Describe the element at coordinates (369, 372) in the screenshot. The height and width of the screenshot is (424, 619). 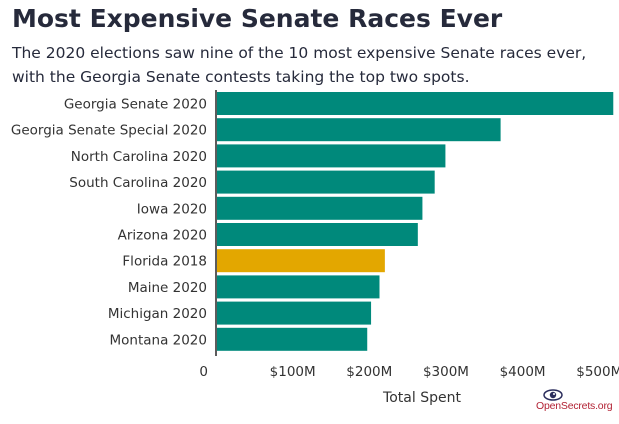
I see `x-tick-label: $200M` at that location.